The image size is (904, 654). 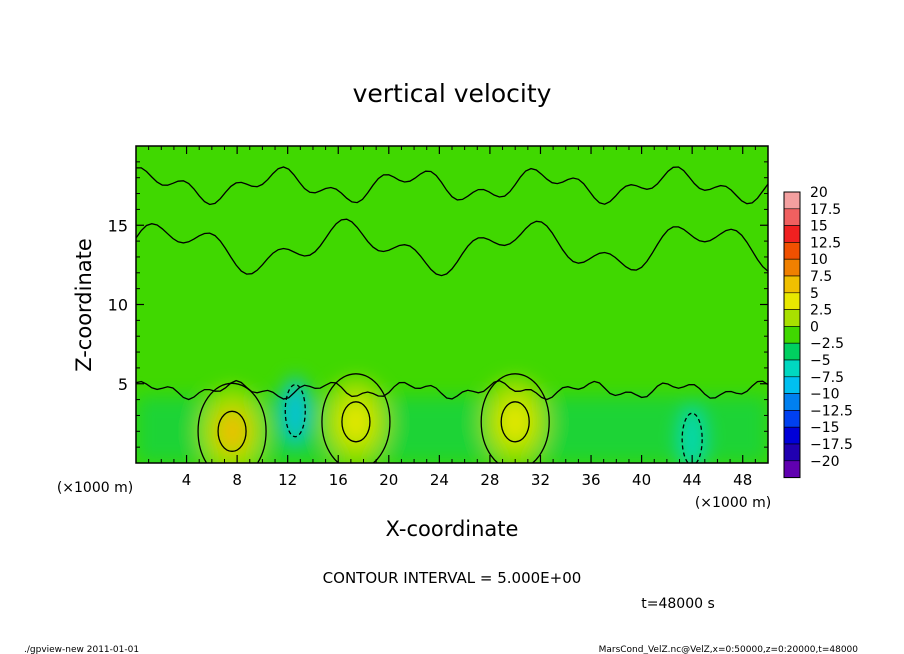 What do you see at coordinates (84, 305) in the screenshot?
I see `y-axis-label: Z-coordinate` at bounding box center [84, 305].